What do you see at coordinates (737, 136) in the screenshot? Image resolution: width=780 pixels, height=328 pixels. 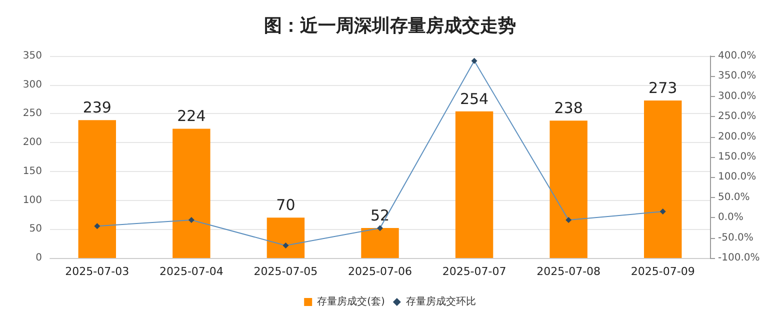 I see `y2-tick-label: 200.0%` at bounding box center [737, 136].